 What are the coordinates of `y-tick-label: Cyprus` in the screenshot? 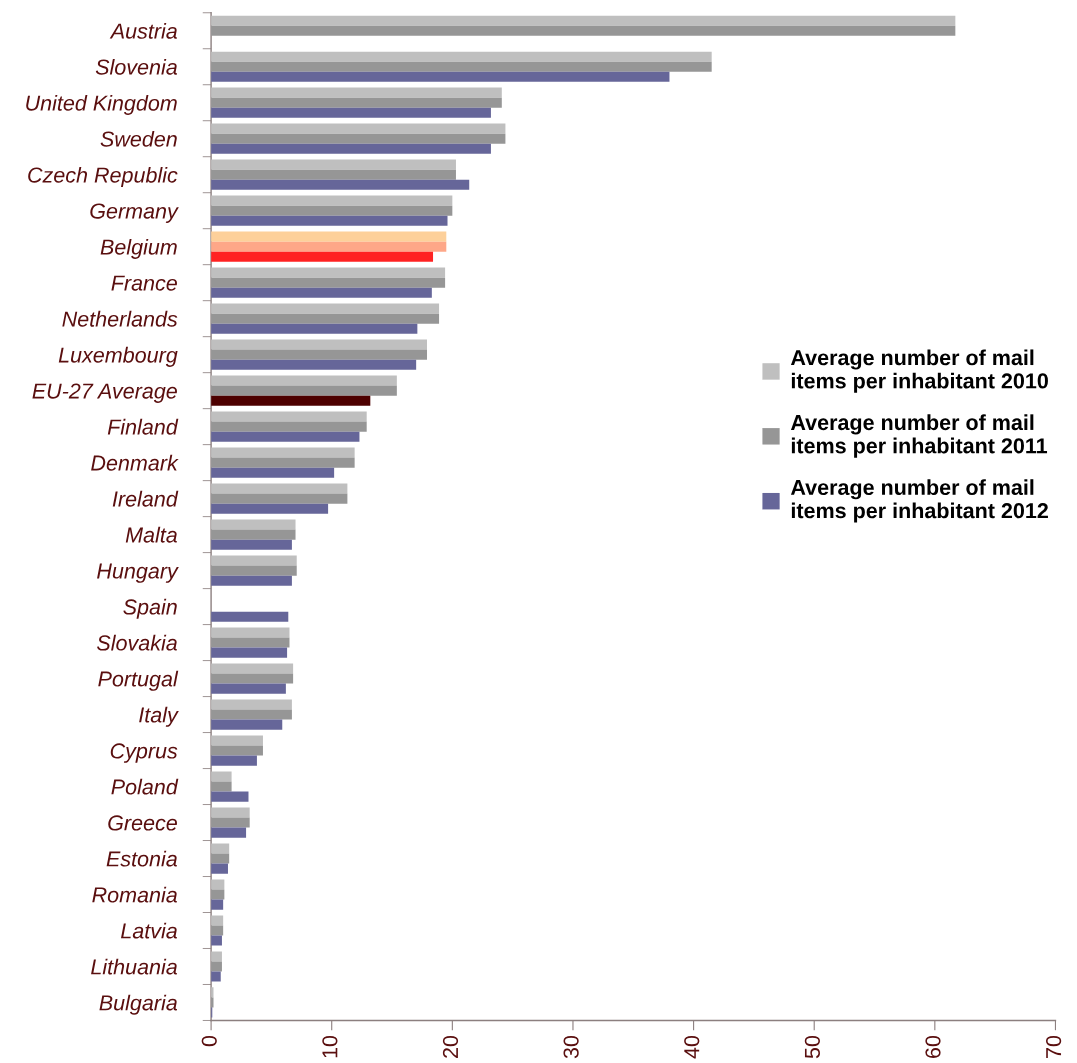 It's located at (144, 753).